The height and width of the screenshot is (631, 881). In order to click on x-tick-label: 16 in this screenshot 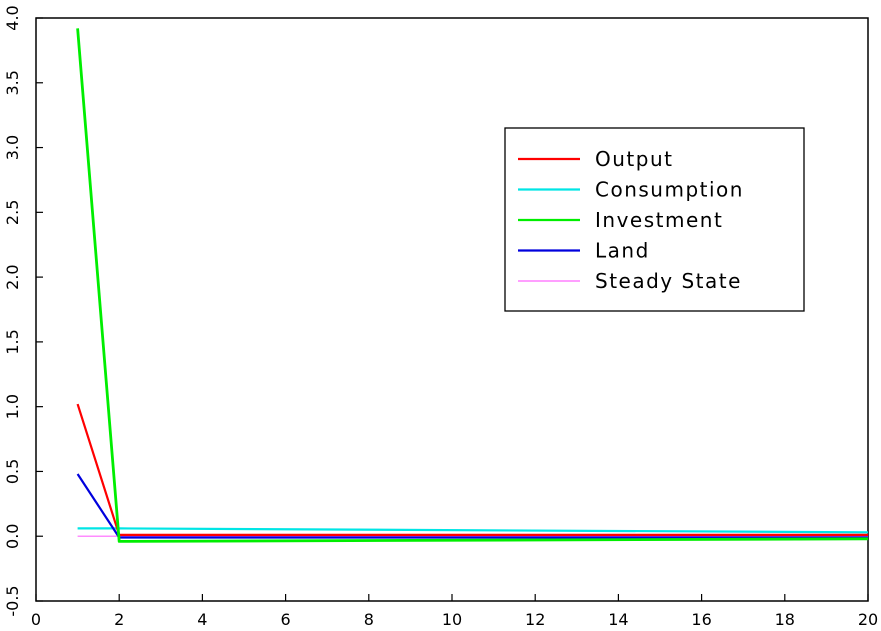, I will do `click(701, 619)`.